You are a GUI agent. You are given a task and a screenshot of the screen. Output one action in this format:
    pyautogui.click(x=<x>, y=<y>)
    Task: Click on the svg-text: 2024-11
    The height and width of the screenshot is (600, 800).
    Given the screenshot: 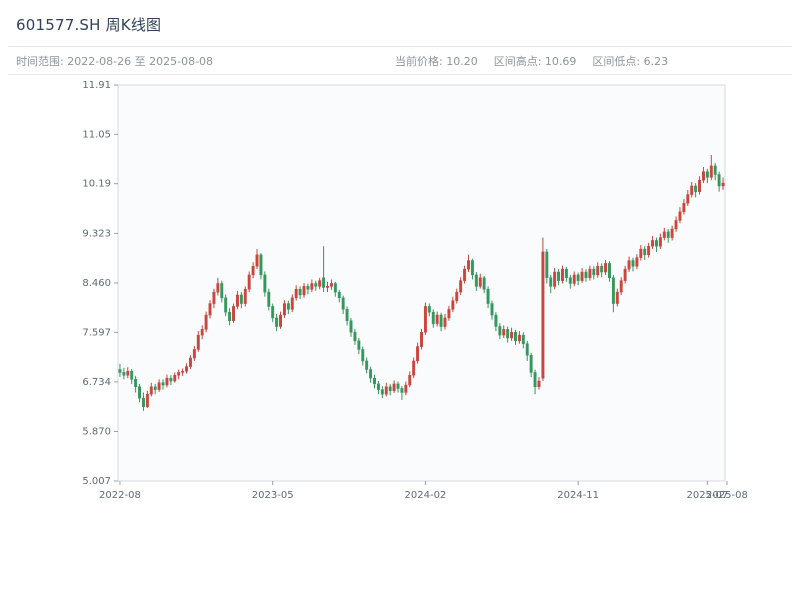 What is the action you would take?
    pyautogui.click(x=578, y=495)
    